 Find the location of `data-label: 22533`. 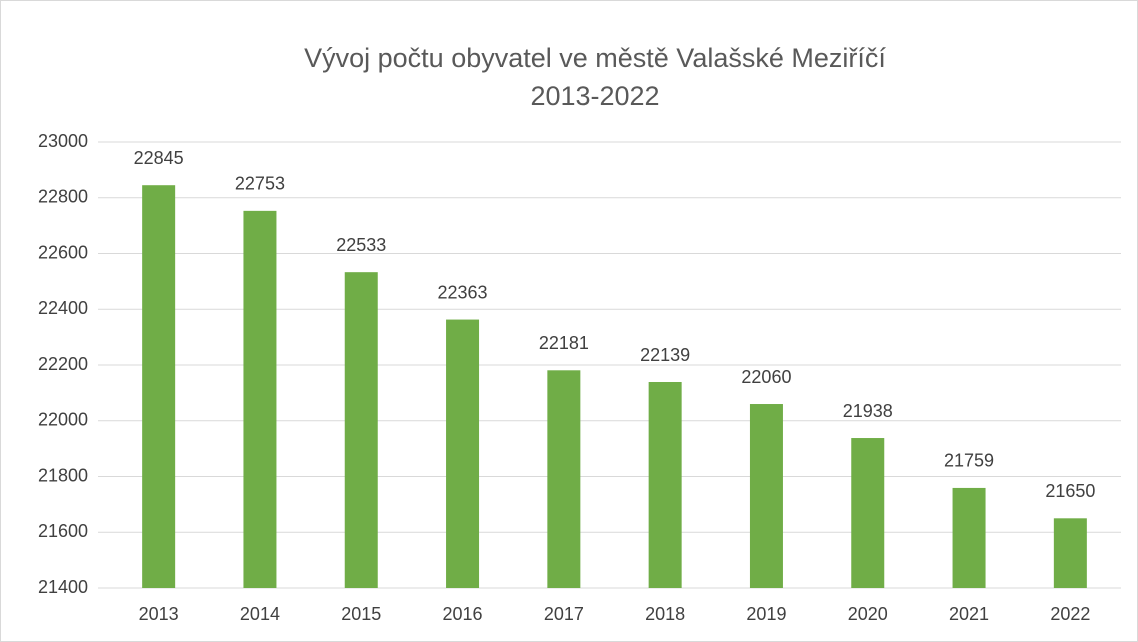

data-label: 22533 is located at coordinates (361, 245).